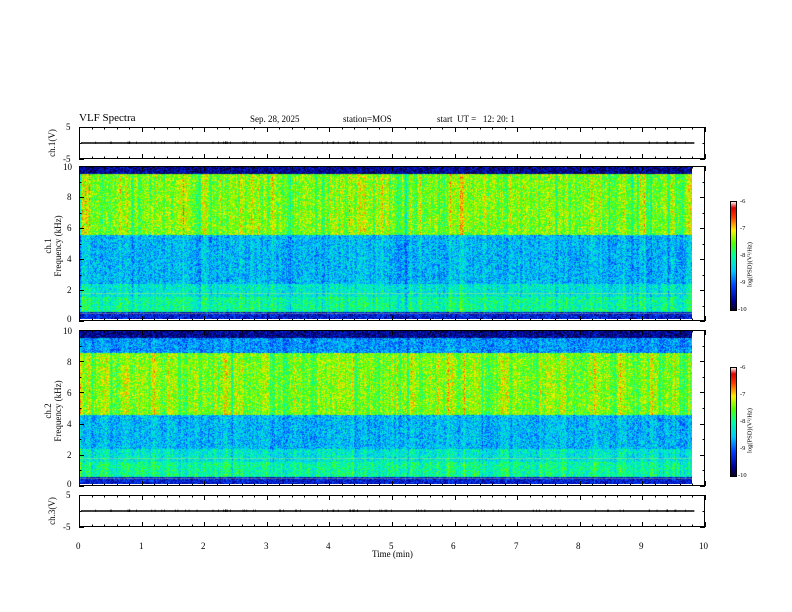 The image size is (792, 612). Describe the element at coordinates (58, 411) in the screenshot. I see `ch2-ylabel-line2: Frequency (kHz)` at that location.